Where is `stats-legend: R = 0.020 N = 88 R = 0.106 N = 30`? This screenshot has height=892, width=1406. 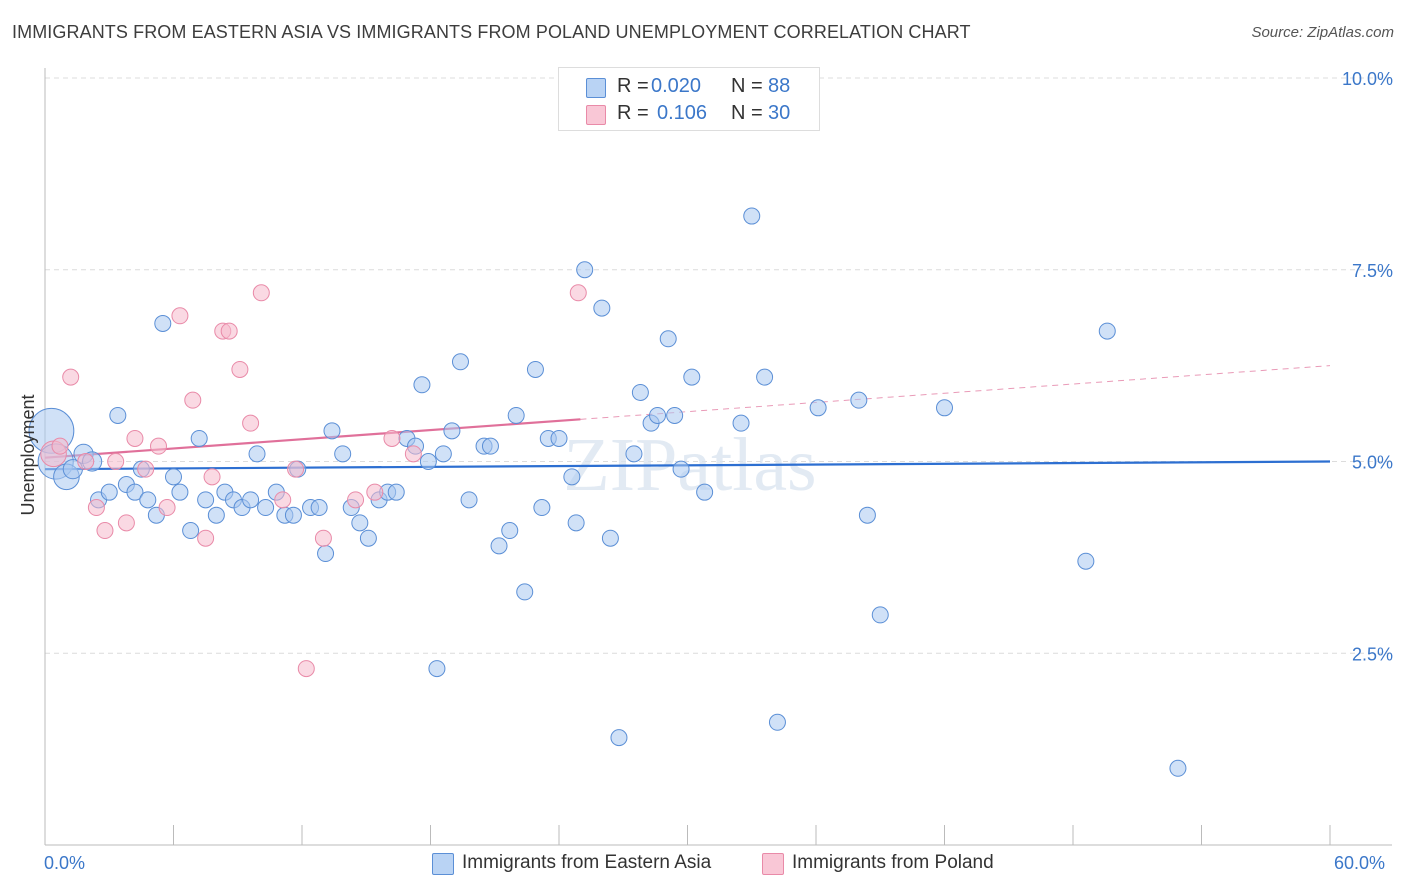 stats-legend: R = 0.020 N = 88 R = 0.106 N = 30 is located at coordinates (689, 99).